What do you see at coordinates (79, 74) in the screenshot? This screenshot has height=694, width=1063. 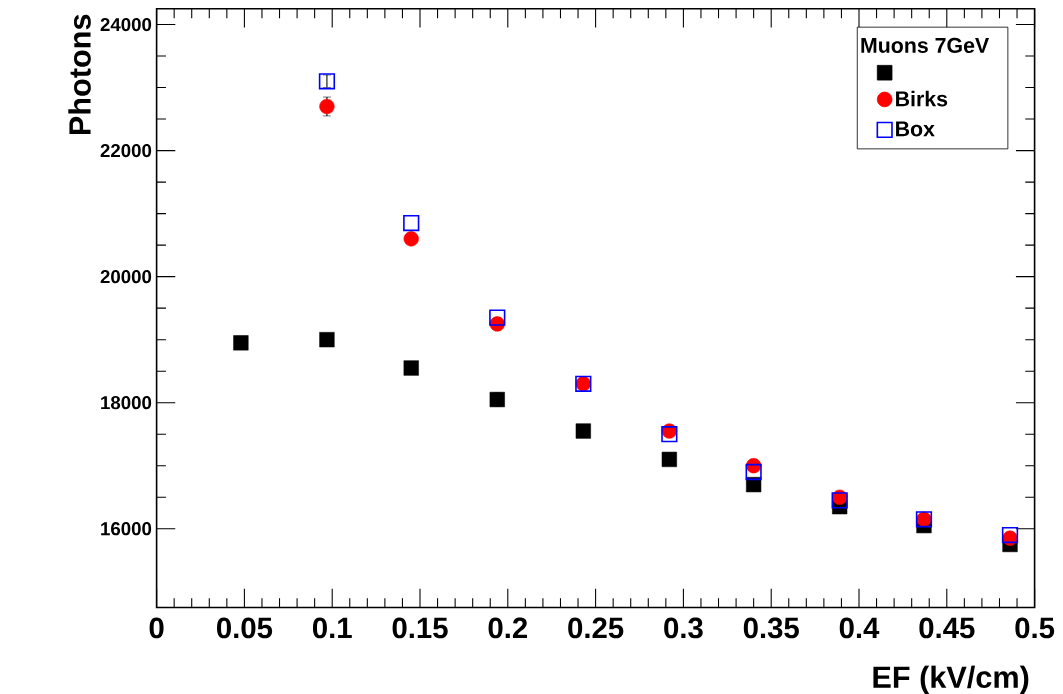 I see `y-axis-title: Photons` at bounding box center [79, 74].